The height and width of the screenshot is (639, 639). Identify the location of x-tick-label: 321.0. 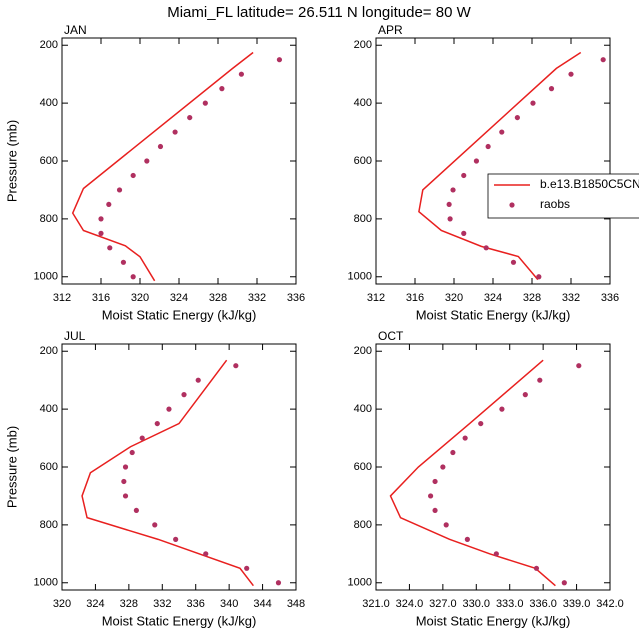
(376, 604).